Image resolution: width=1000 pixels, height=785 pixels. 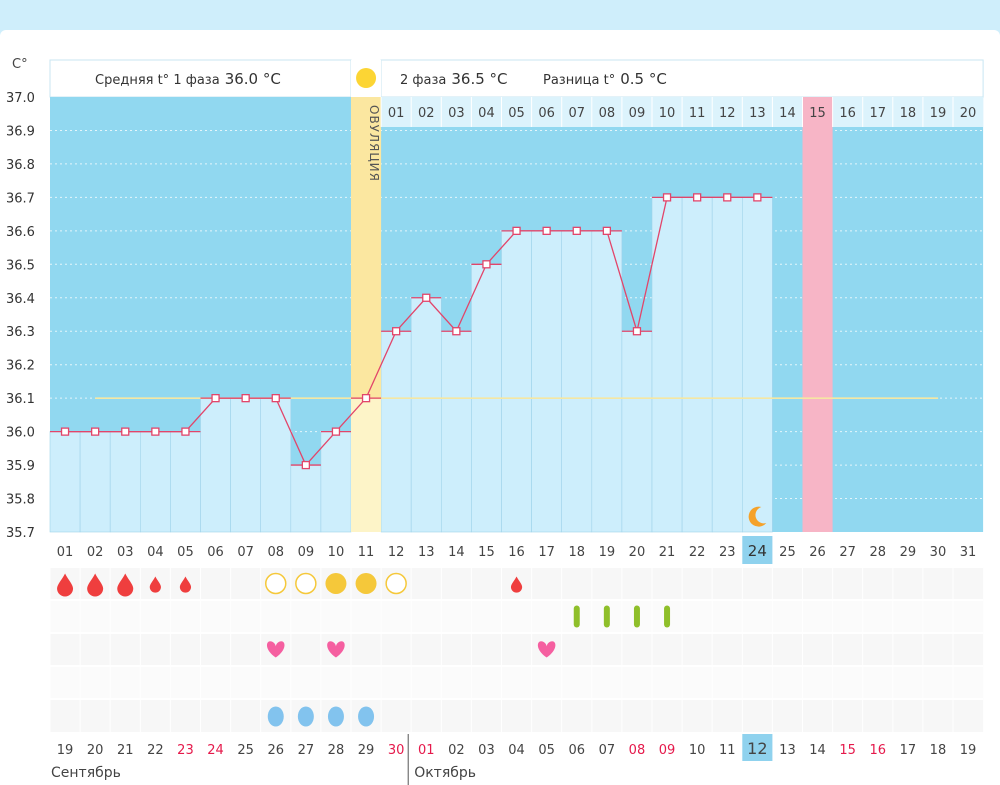 I want to click on calendar-date-label: 26, so click(x=275, y=750).